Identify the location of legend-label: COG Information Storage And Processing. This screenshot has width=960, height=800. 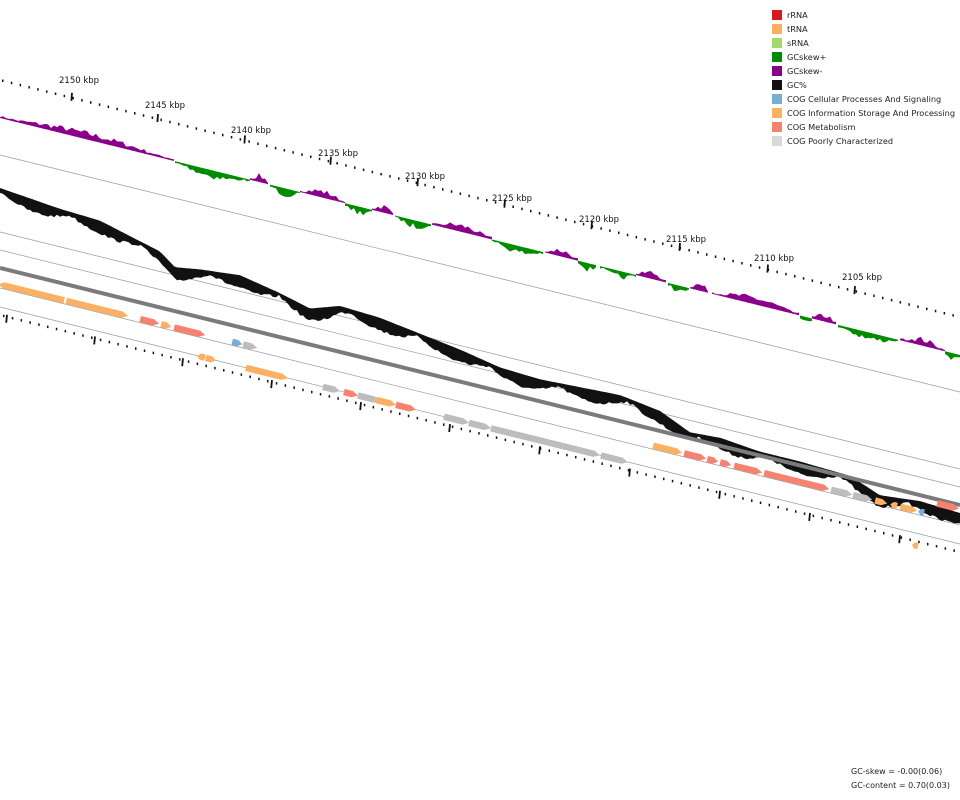
(871, 113).